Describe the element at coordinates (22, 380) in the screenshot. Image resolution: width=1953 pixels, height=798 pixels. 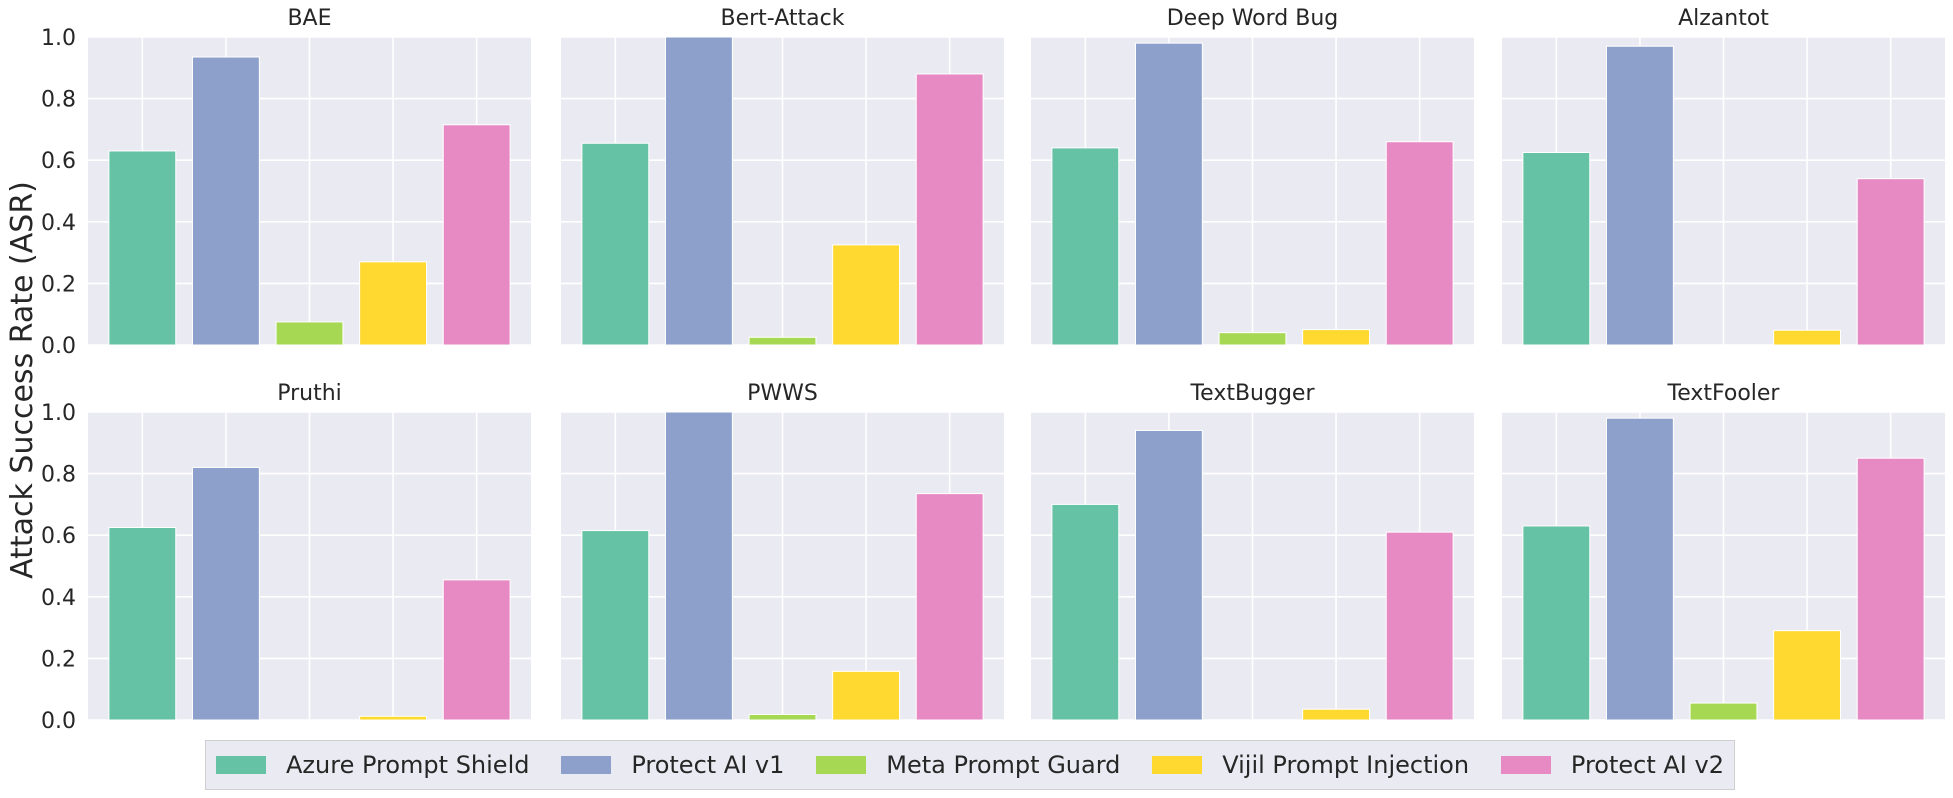
I see `y-axis-label: Attack Success Rate (ASR)` at that location.